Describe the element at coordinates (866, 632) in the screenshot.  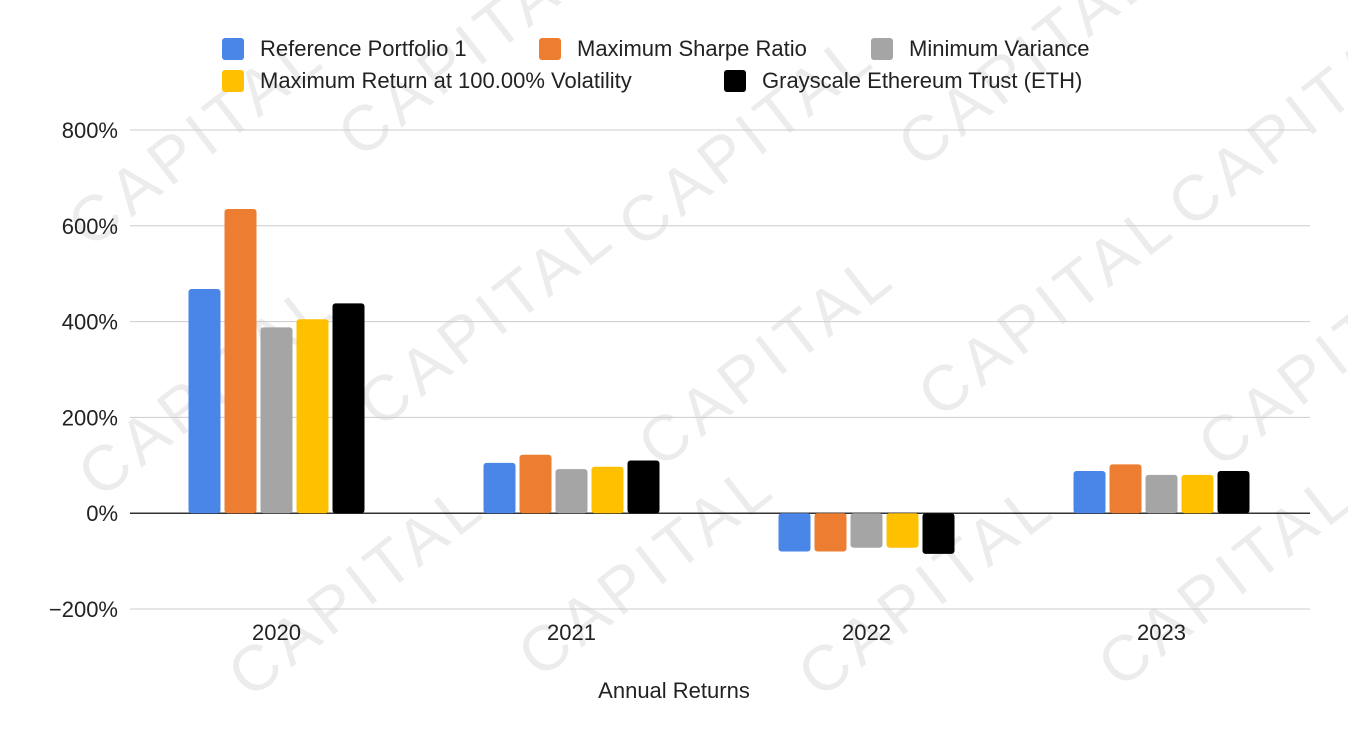
I see `x-tick-label: 2022` at that location.